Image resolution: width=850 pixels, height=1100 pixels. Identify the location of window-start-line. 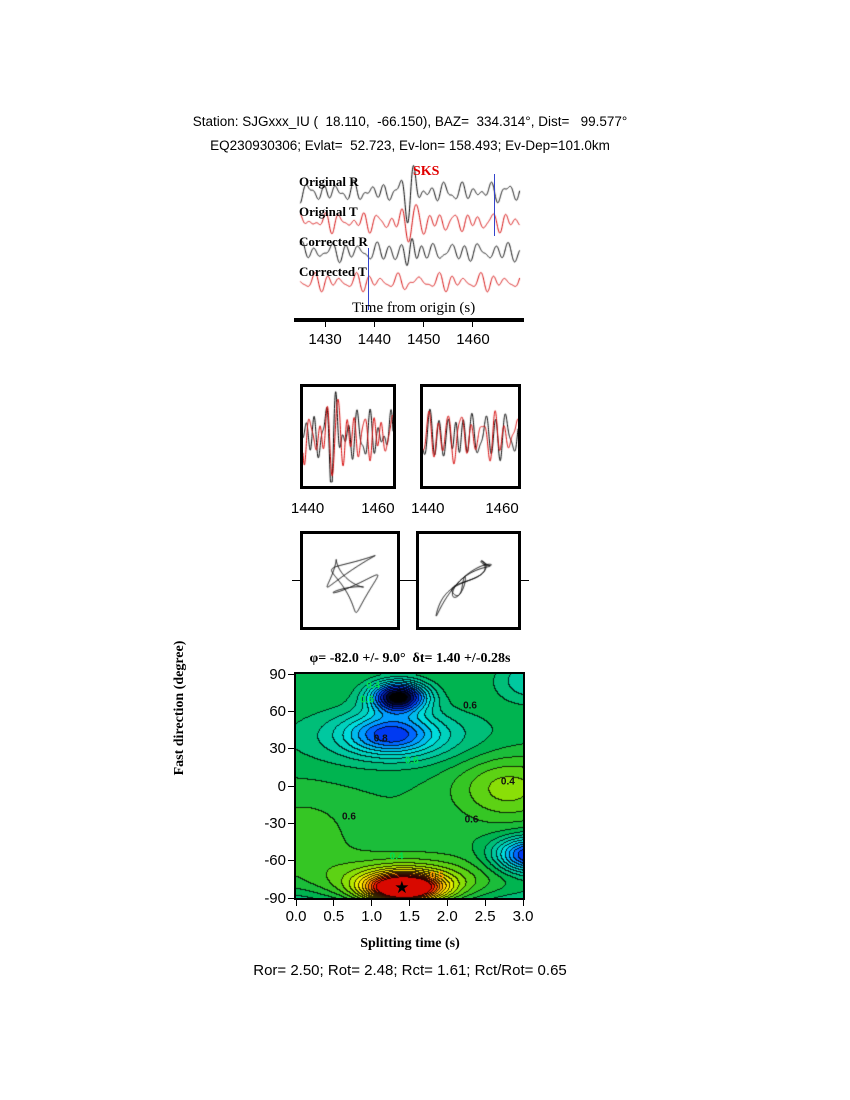
(368, 279).